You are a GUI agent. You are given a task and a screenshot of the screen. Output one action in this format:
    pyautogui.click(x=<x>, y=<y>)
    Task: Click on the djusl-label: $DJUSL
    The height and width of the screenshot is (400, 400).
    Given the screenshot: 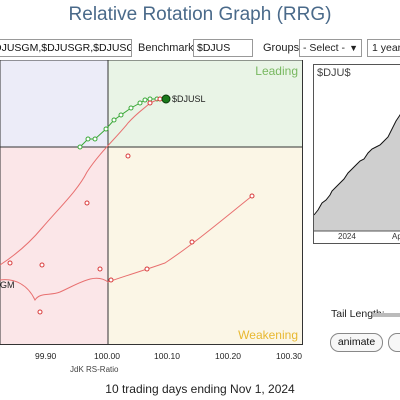 What is the action you would take?
    pyautogui.click(x=189, y=99)
    